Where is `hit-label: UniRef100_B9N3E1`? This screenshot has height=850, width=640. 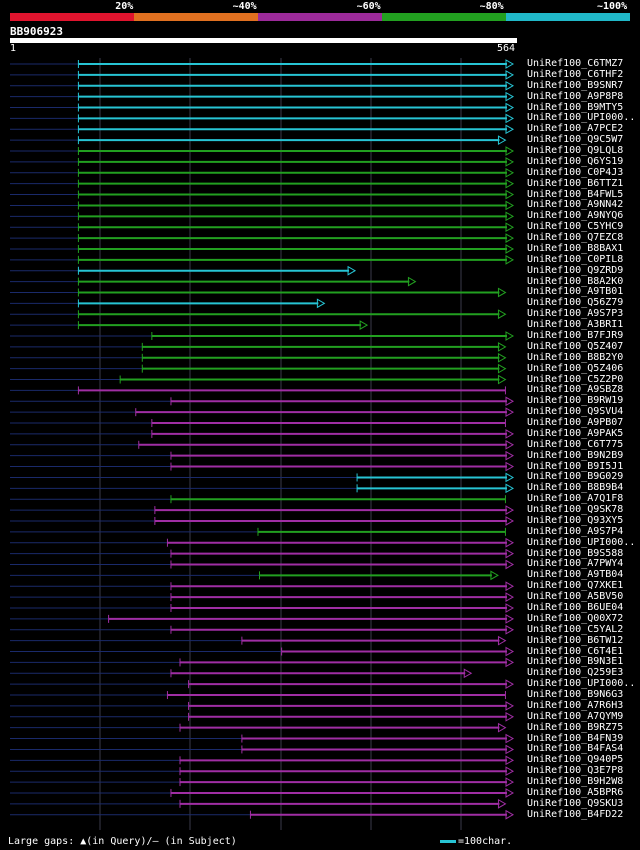 hit-label: UniRef100_B9N3E1 is located at coordinates (575, 662).